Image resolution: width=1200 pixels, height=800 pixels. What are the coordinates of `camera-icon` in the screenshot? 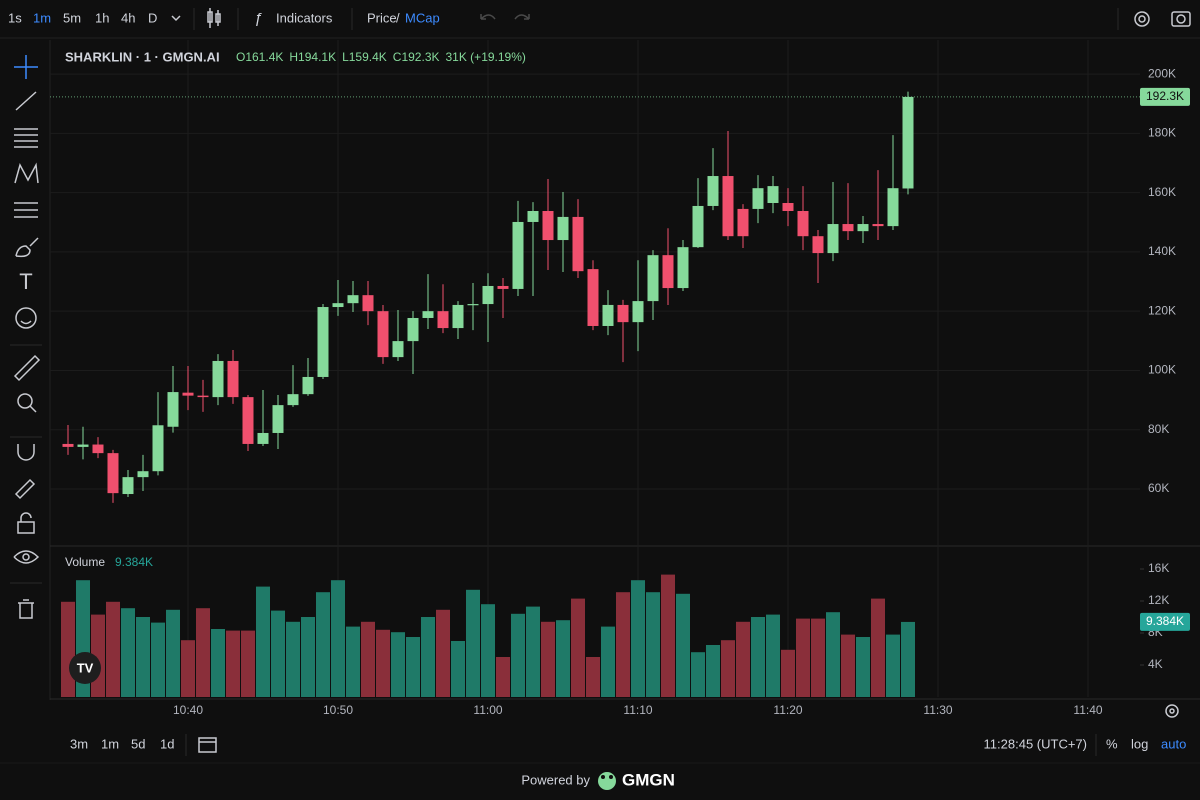 It's located at (1181, 19).